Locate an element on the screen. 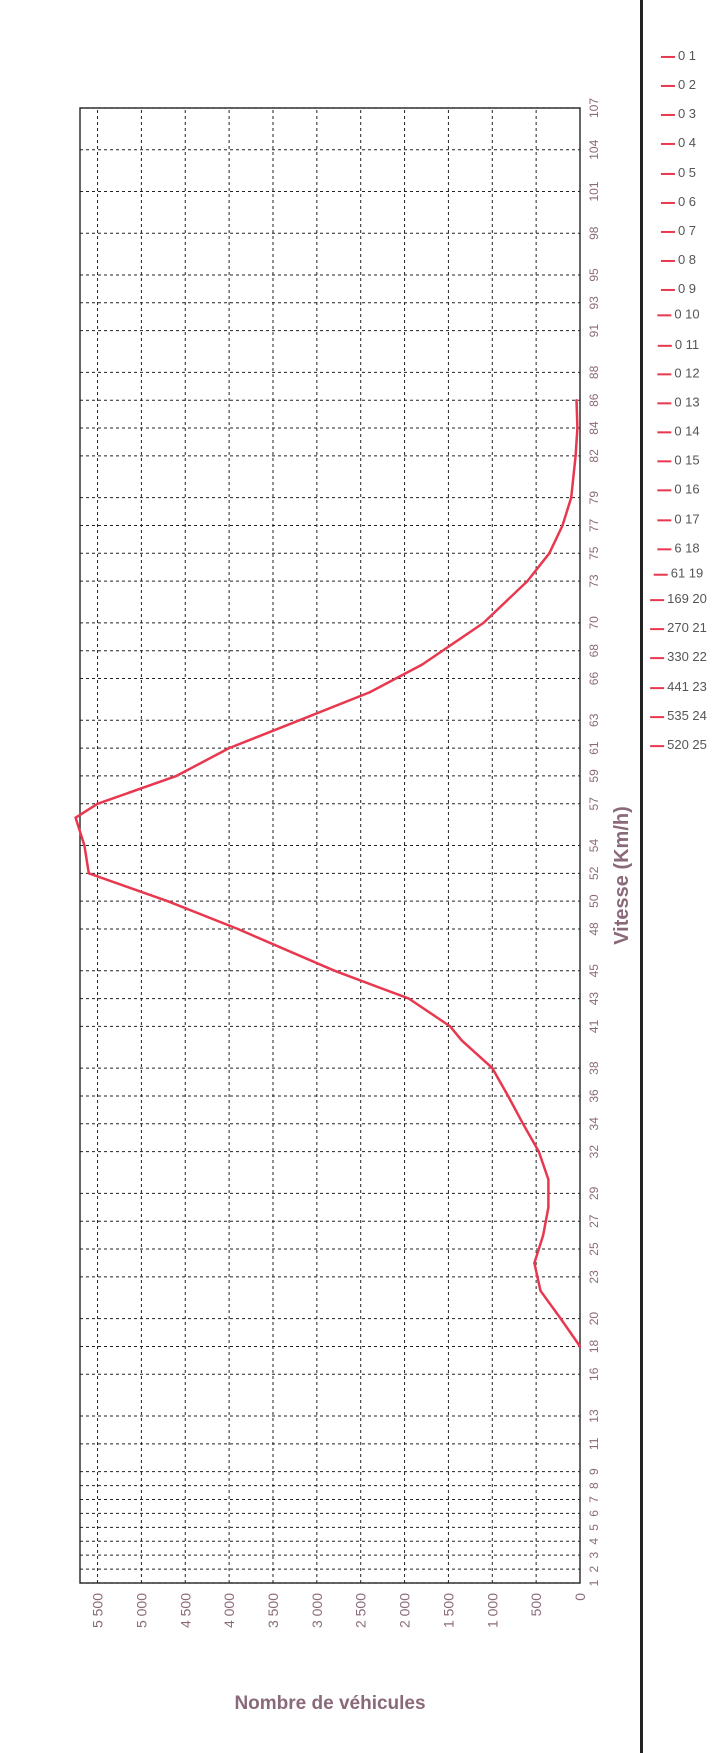  legend-label: 0 9 is located at coordinates (687, 289).